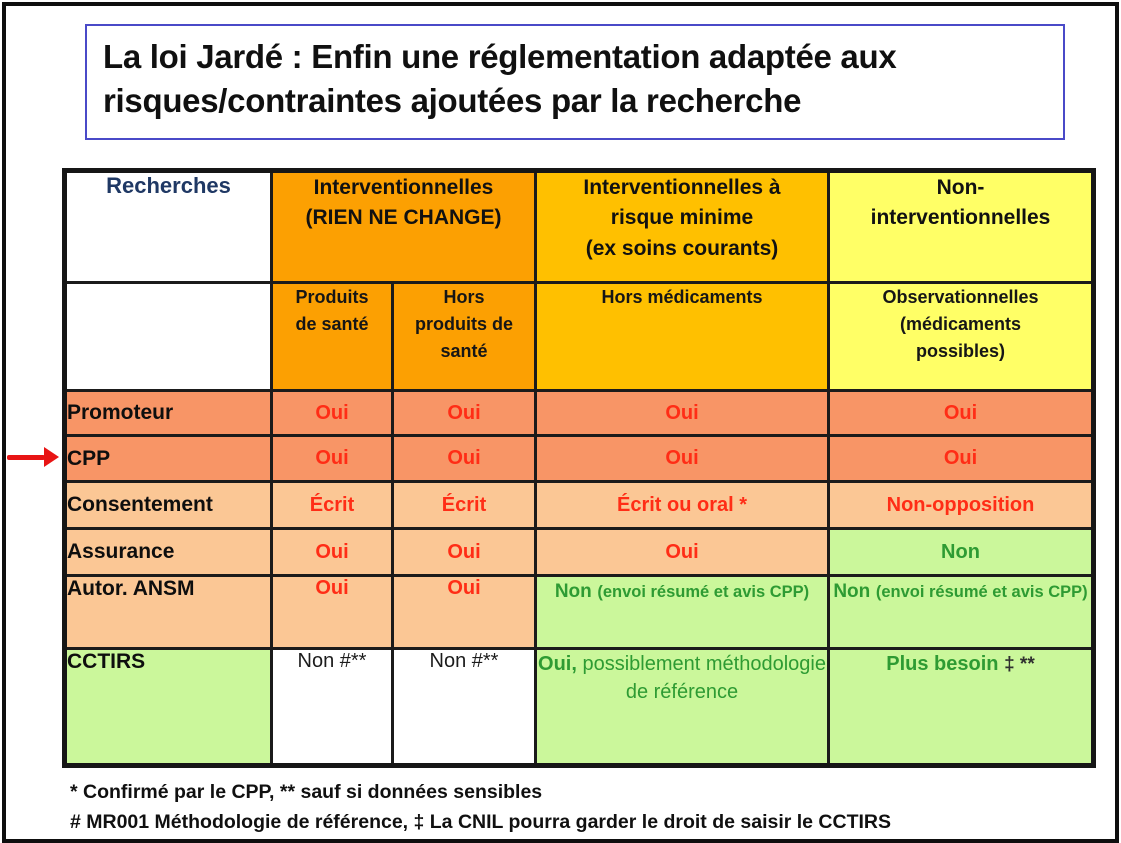  What do you see at coordinates (168, 413) in the screenshot?
I see `row-label-promoteur: Promoteur` at bounding box center [168, 413].